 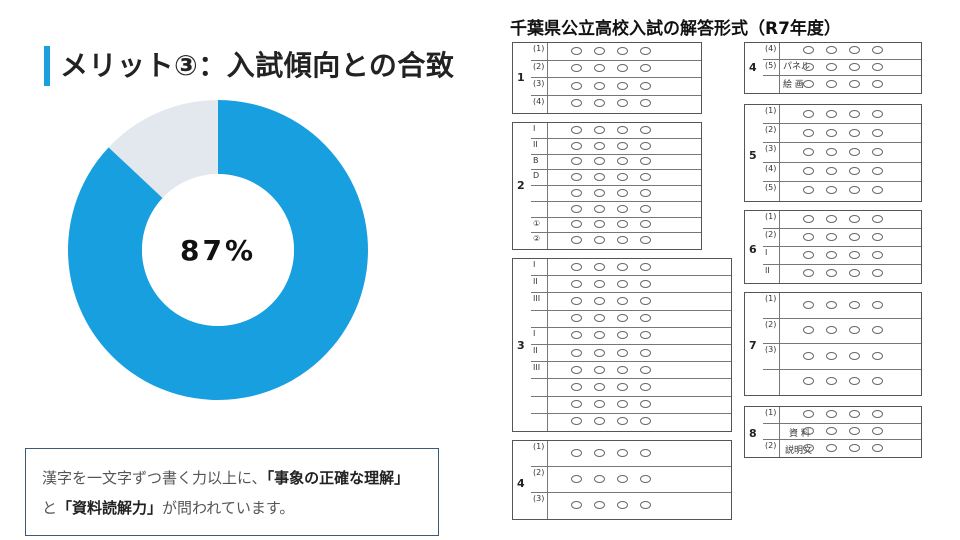 What do you see at coordinates (50, 508) in the screenshot?
I see `note-text-2: と` at bounding box center [50, 508].